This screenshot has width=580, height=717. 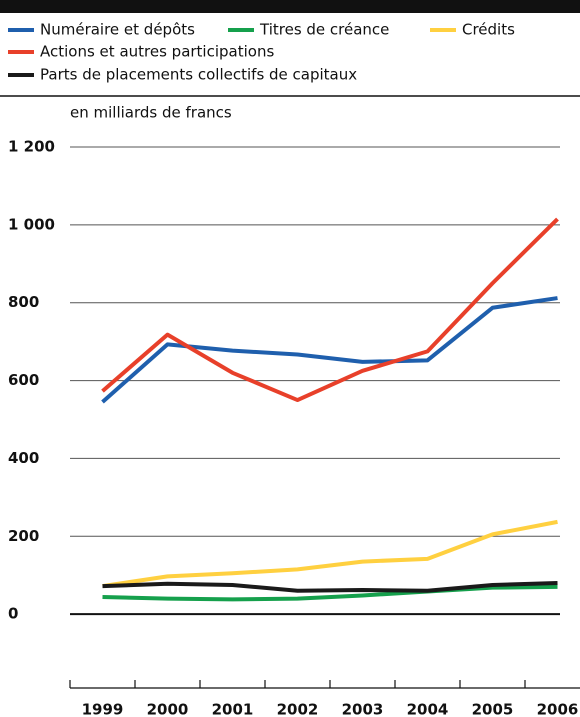 What do you see at coordinates (558, 709) in the screenshot?
I see `x-tick-label: 2006` at bounding box center [558, 709].